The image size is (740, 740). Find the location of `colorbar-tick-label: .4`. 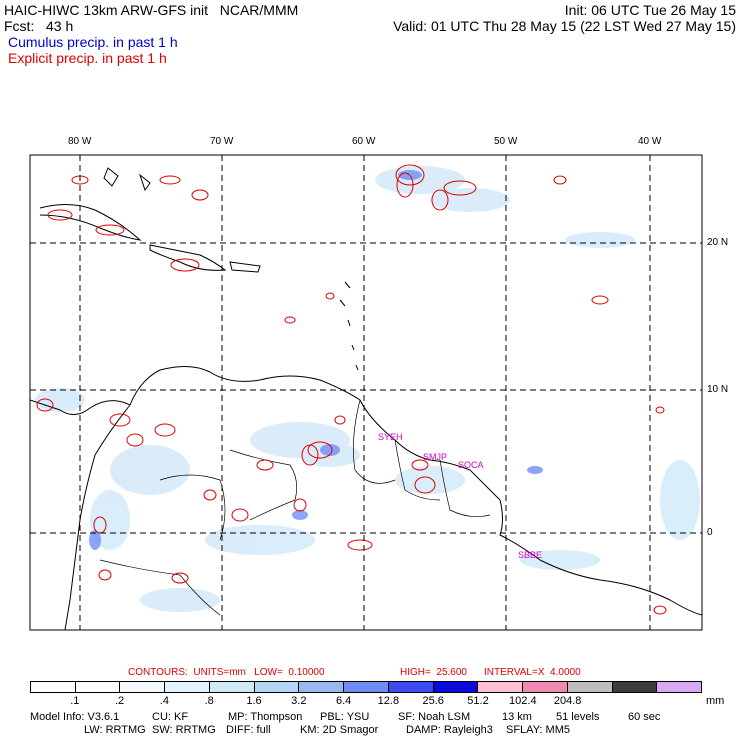

colorbar-tick-label: .4 is located at coordinates (164, 701).